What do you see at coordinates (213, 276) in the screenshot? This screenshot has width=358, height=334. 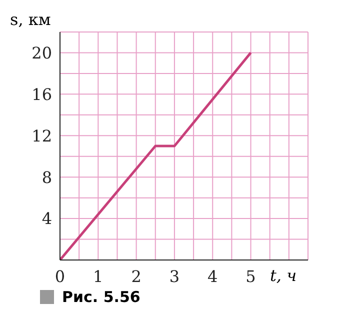 I see `x-tick-label: 4` at bounding box center [213, 276].